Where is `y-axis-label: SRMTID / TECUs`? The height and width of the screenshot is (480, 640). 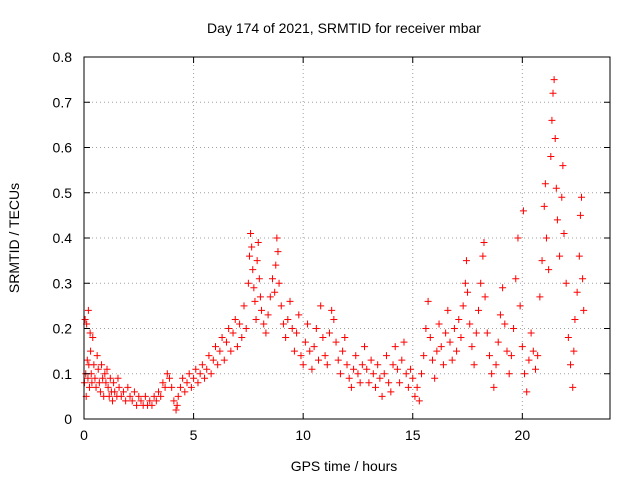 y-axis-label: SRMTID / TECUs is located at coordinates (14, 238).